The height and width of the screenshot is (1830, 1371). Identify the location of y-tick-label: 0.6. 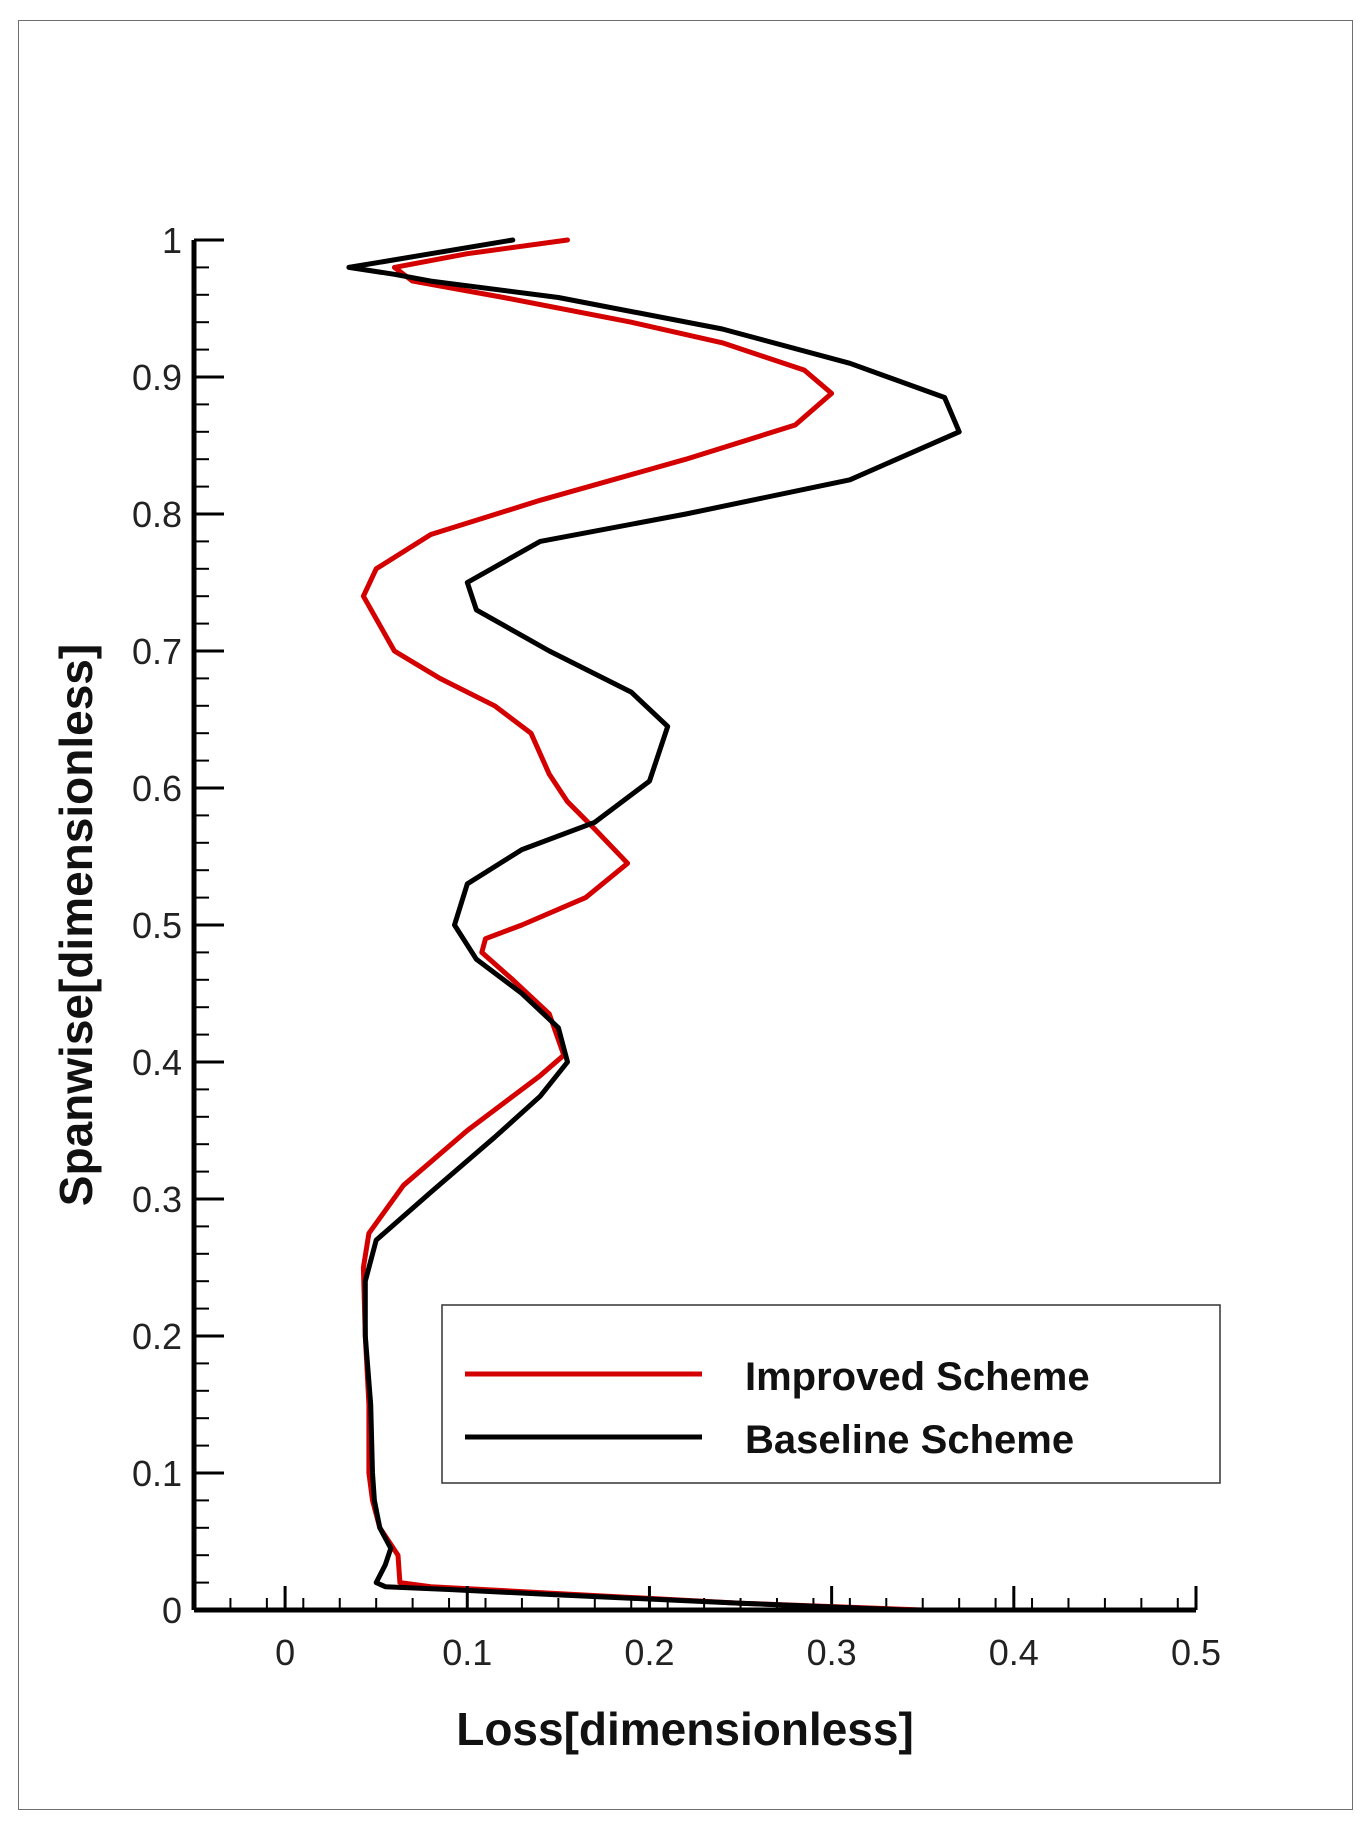
(157, 788).